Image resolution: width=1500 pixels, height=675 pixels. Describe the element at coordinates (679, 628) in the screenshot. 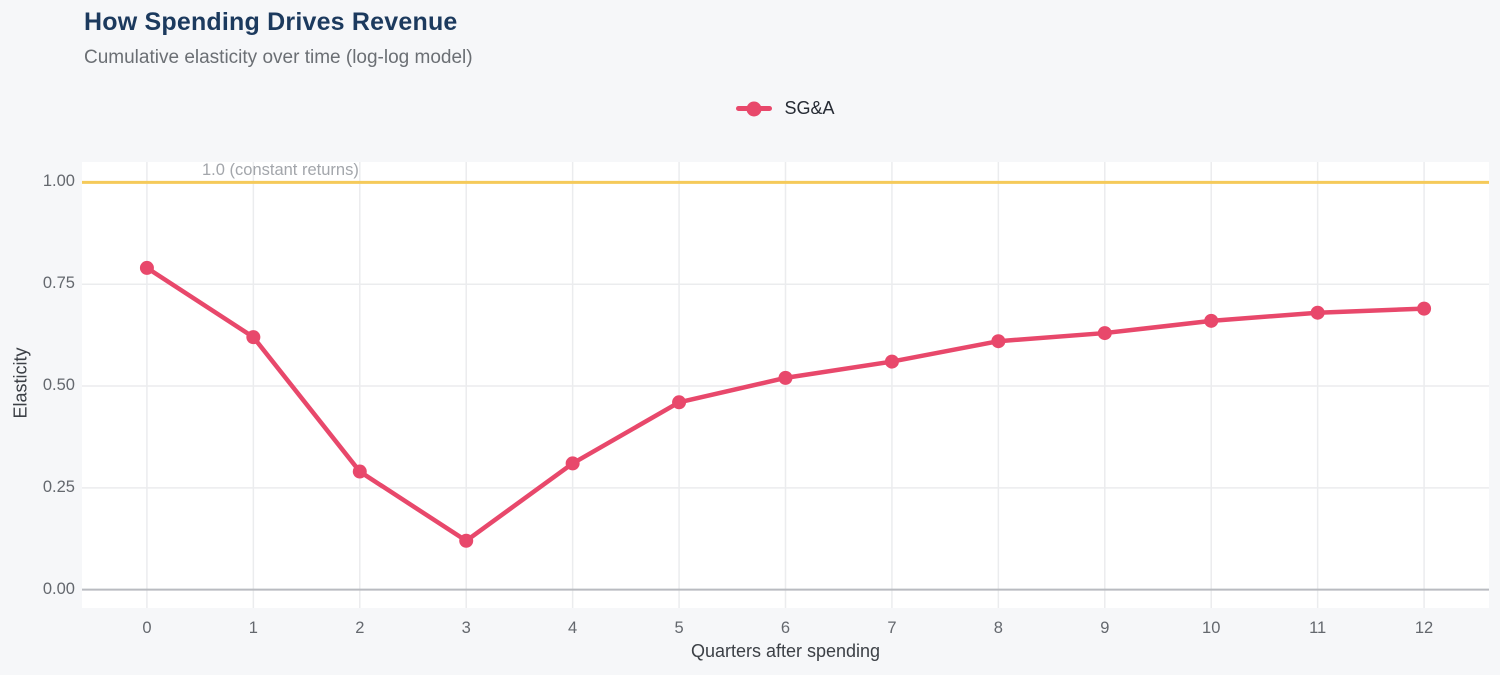

I see `x-tick-label: 5` at that location.